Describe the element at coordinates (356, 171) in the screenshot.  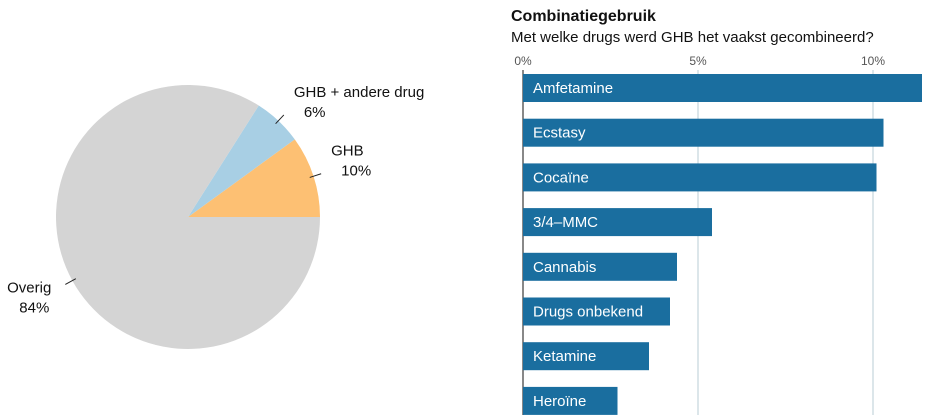
I see `slice-value-label: 10%` at that location.